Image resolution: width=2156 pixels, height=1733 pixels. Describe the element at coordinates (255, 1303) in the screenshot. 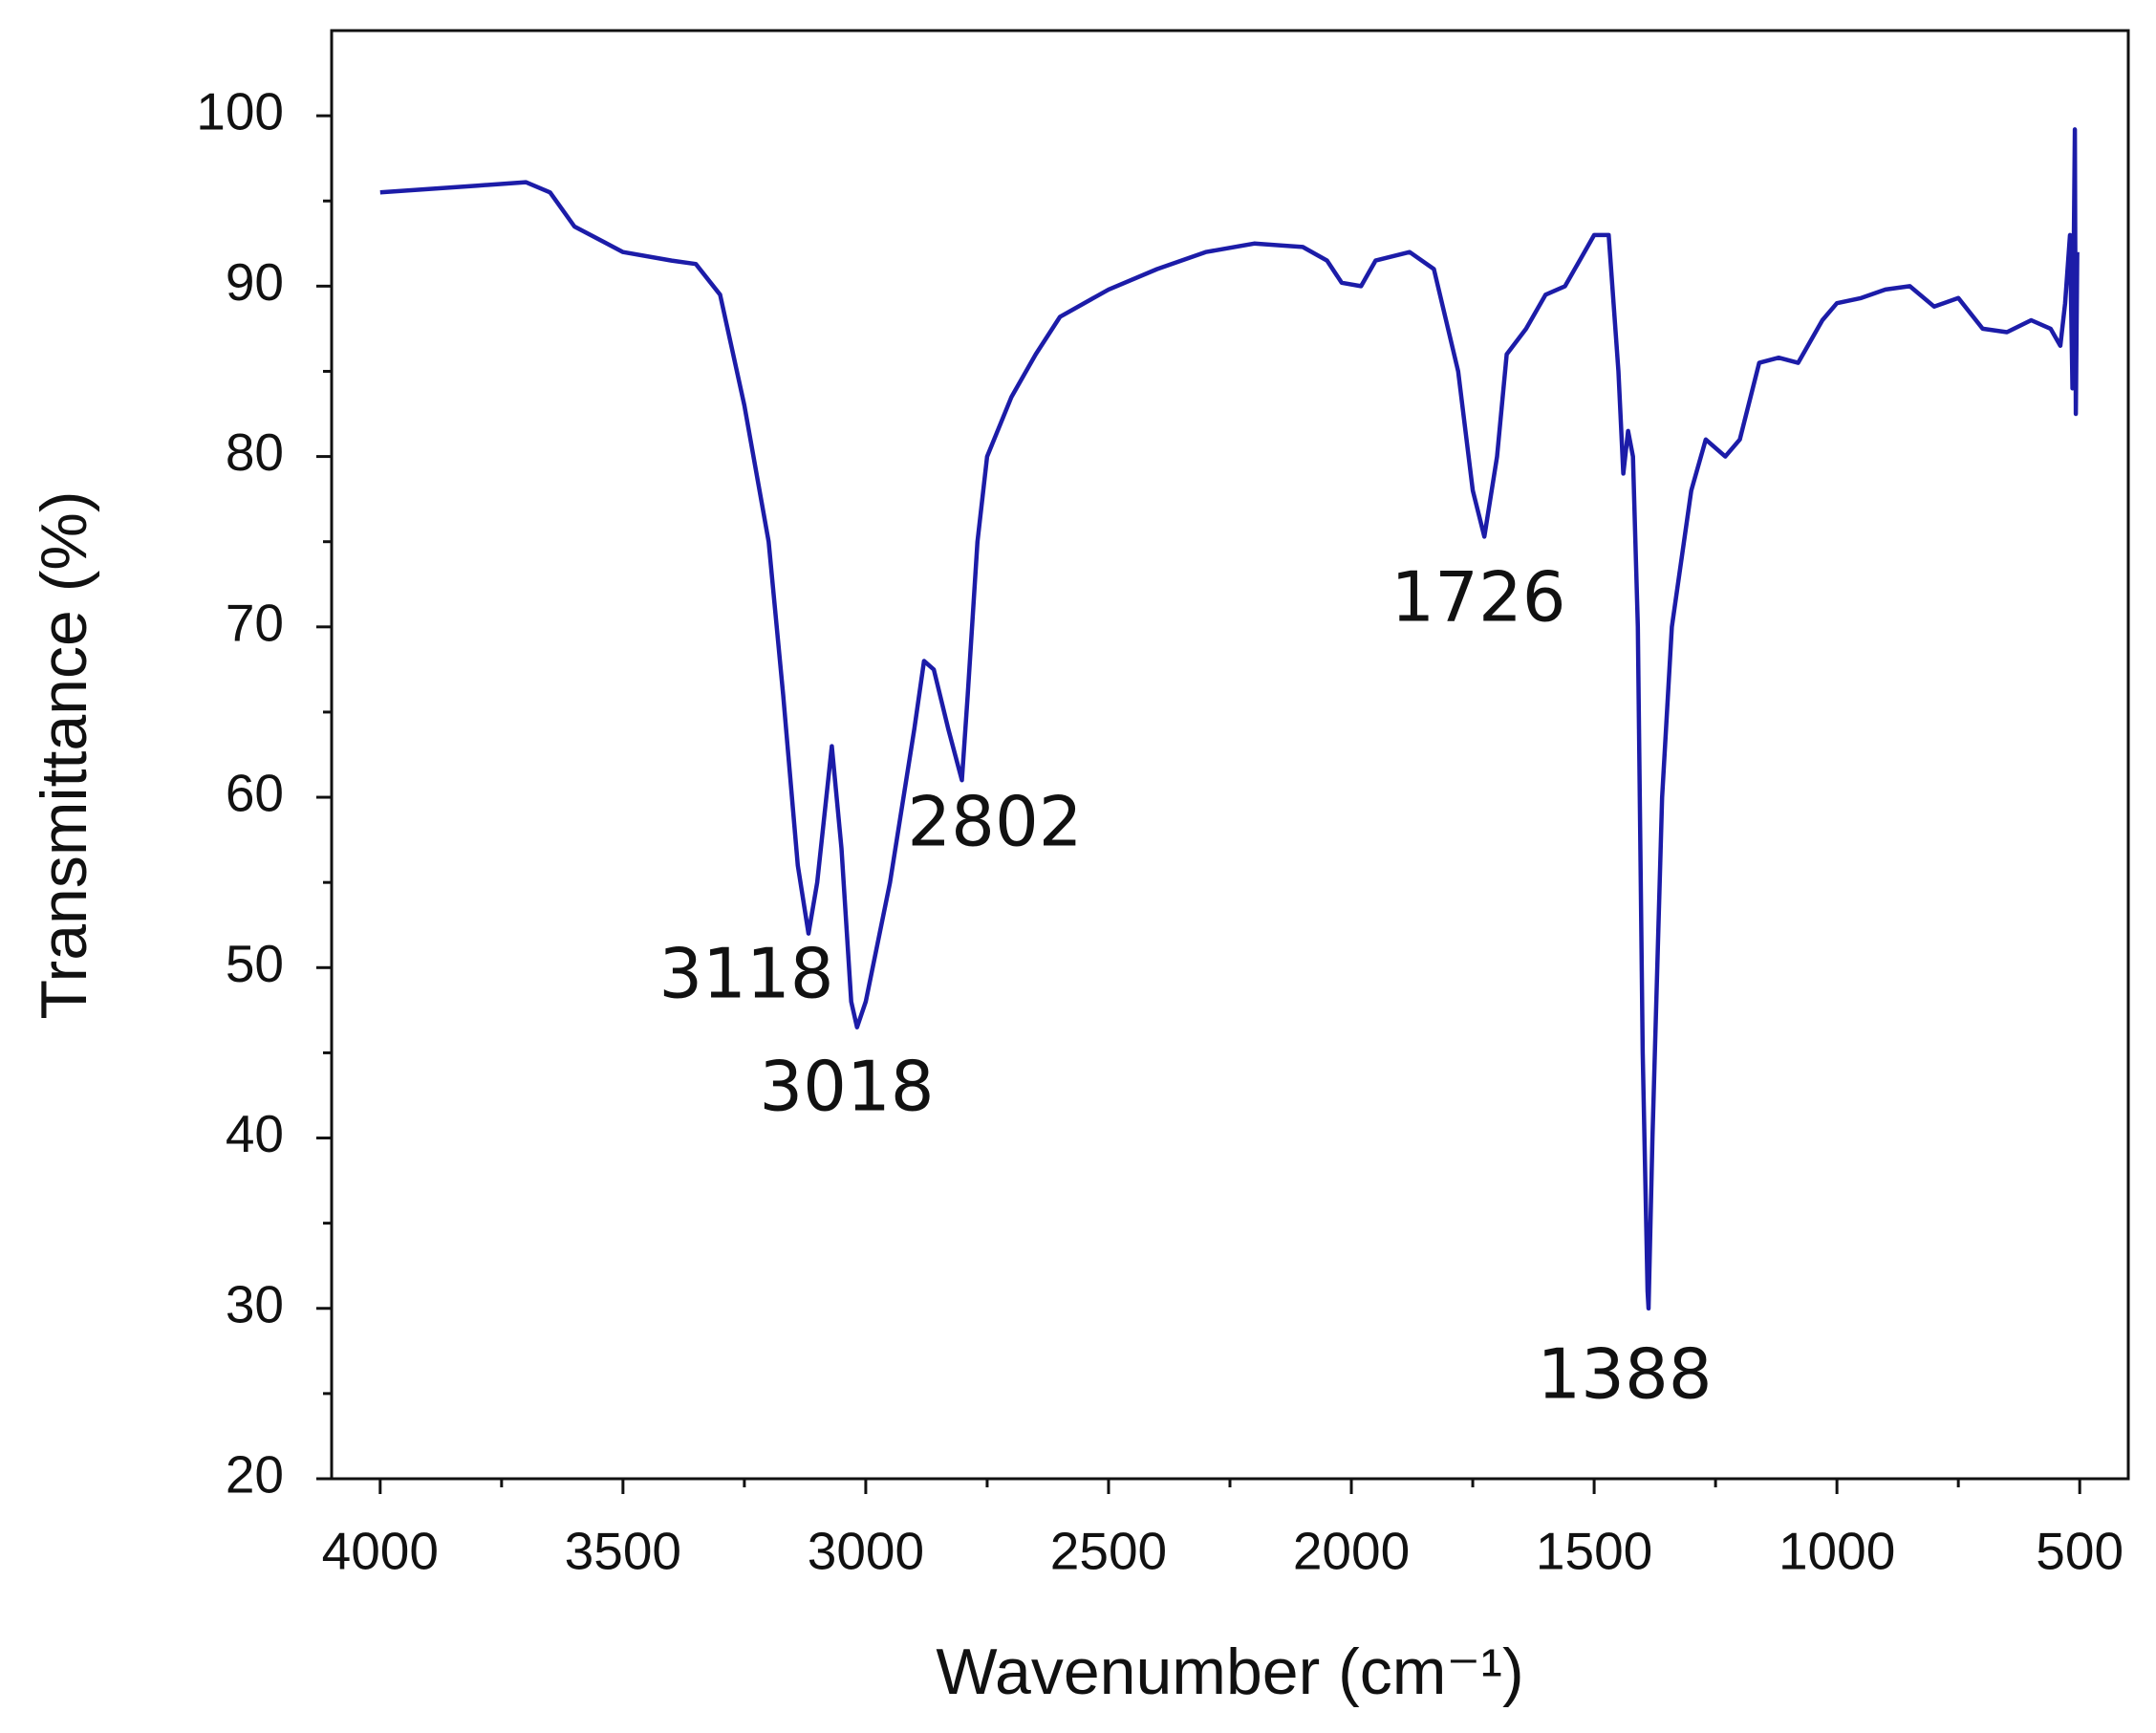

I see `y-tick-label: 30` at that location.